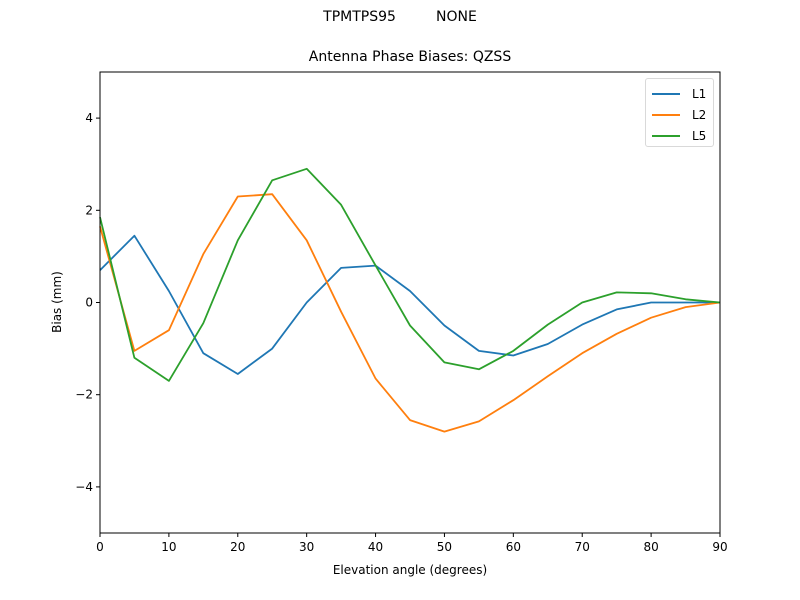 The height and width of the screenshot is (600, 800). What do you see at coordinates (699, 135) in the screenshot?
I see `legend-label: L5` at bounding box center [699, 135].